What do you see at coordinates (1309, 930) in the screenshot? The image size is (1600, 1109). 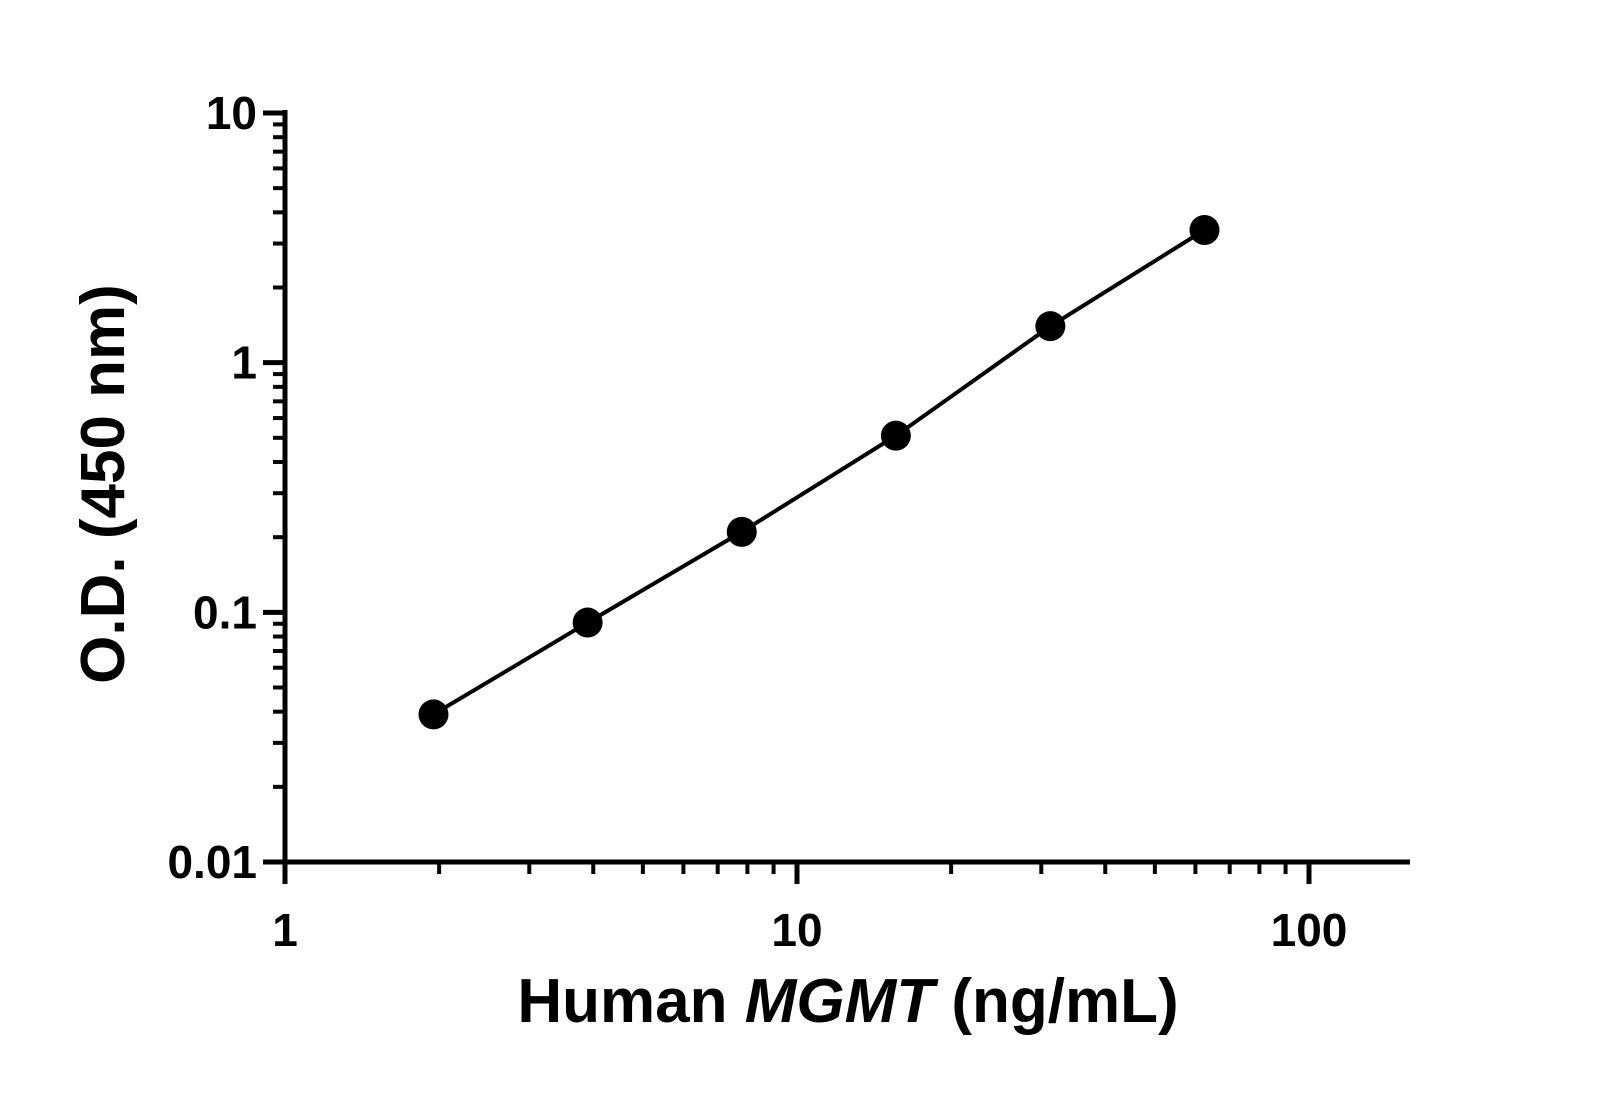 I see `x-tick-label: 100` at bounding box center [1309, 930].